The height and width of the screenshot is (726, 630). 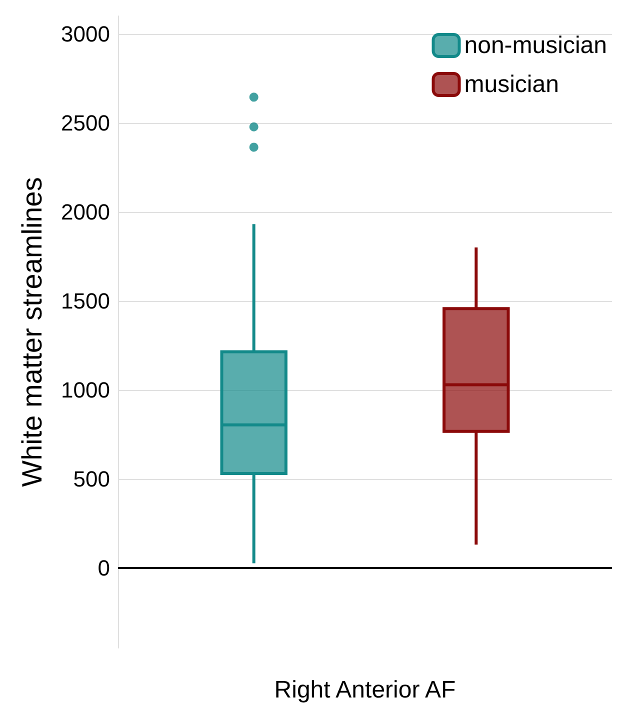 I want to click on y-tick-label: 1000, so click(x=85, y=389).